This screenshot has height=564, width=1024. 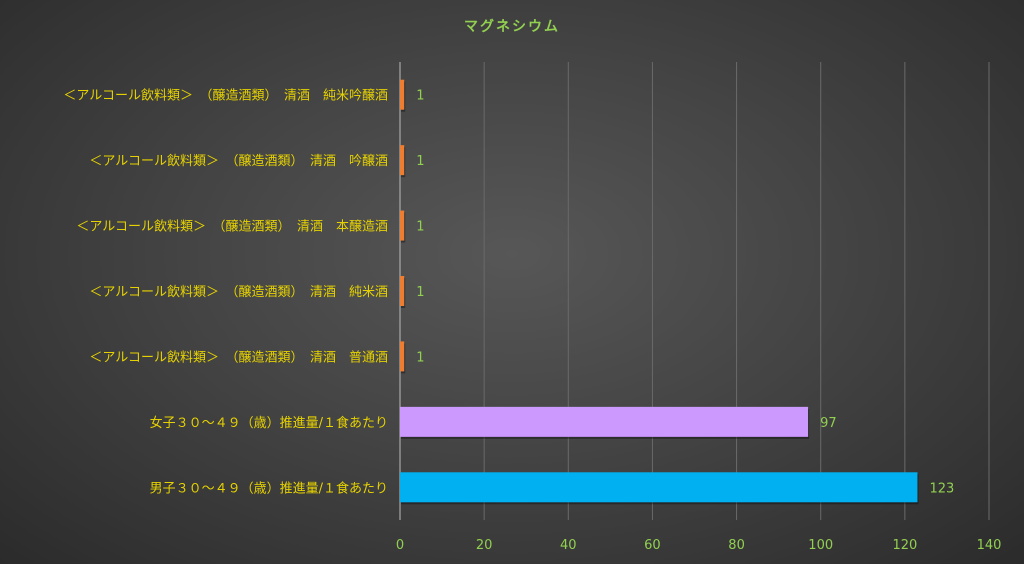 What do you see at coordinates (820, 545) in the screenshot?
I see `x-tick-label: 100` at bounding box center [820, 545].